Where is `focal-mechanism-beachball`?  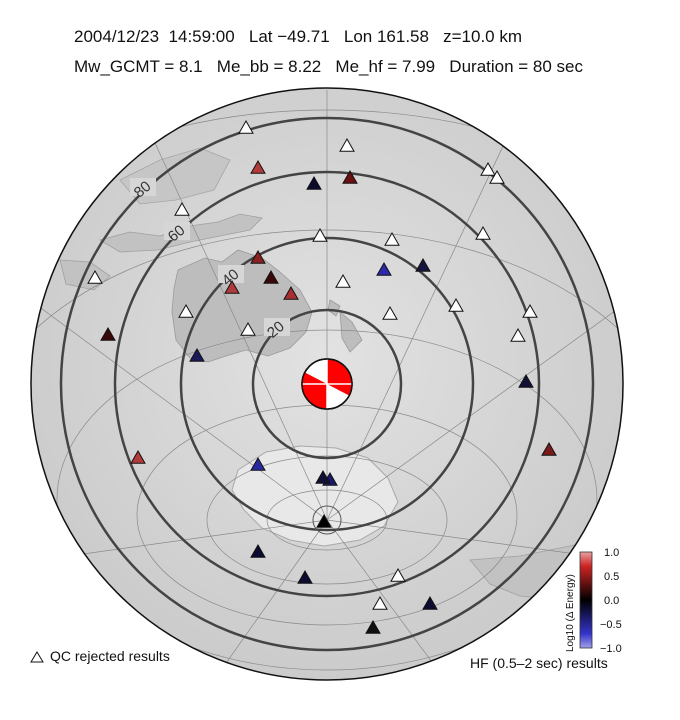
focal-mechanism-beachball is located at coordinates (327, 384).